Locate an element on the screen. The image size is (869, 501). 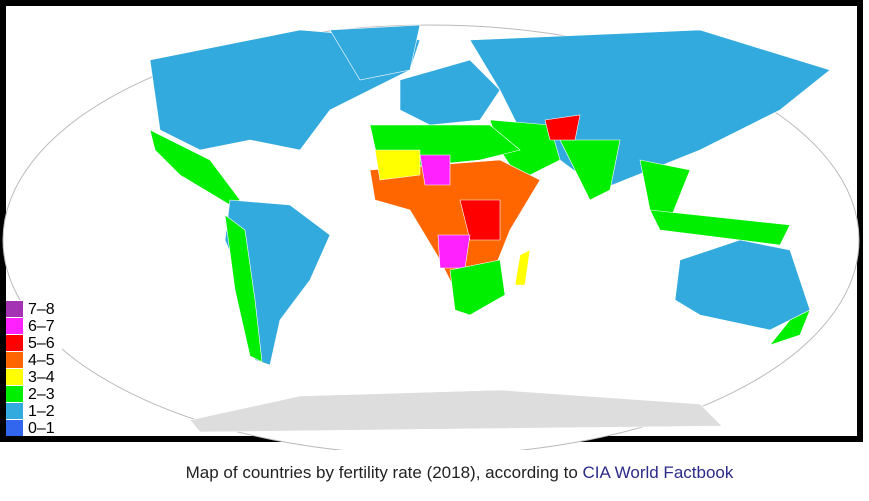
andes is located at coordinates (243, 288).